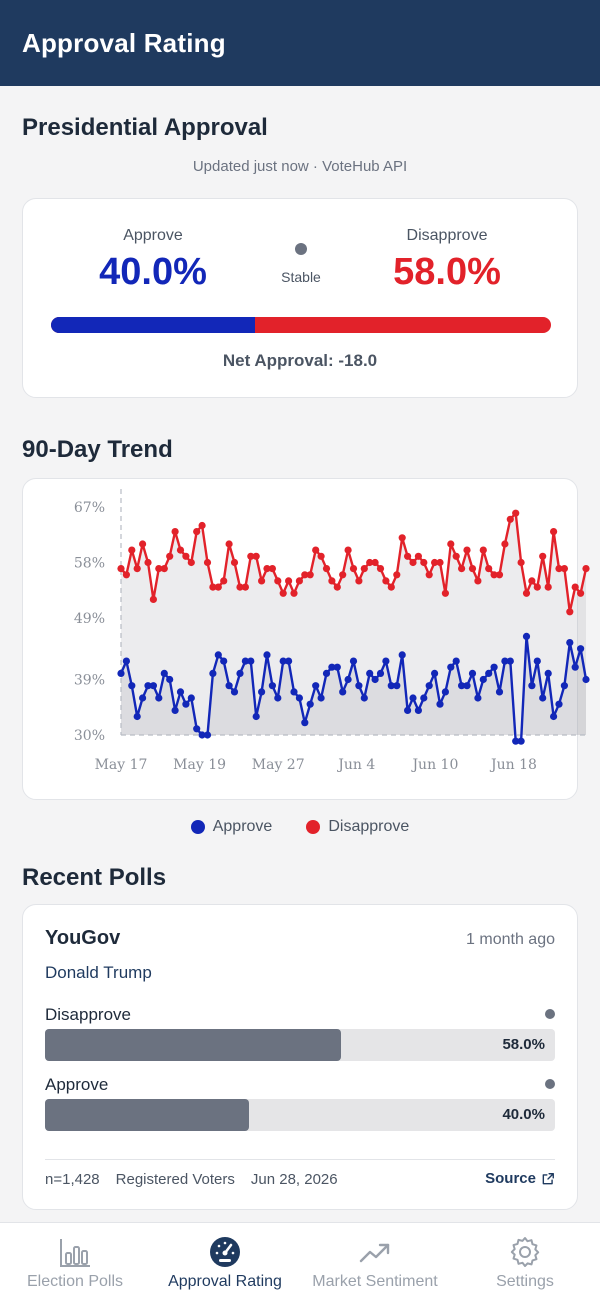 The width and height of the screenshot is (600, 1304). I want to click on result-bar: 40.0%, so click(300, 1115).